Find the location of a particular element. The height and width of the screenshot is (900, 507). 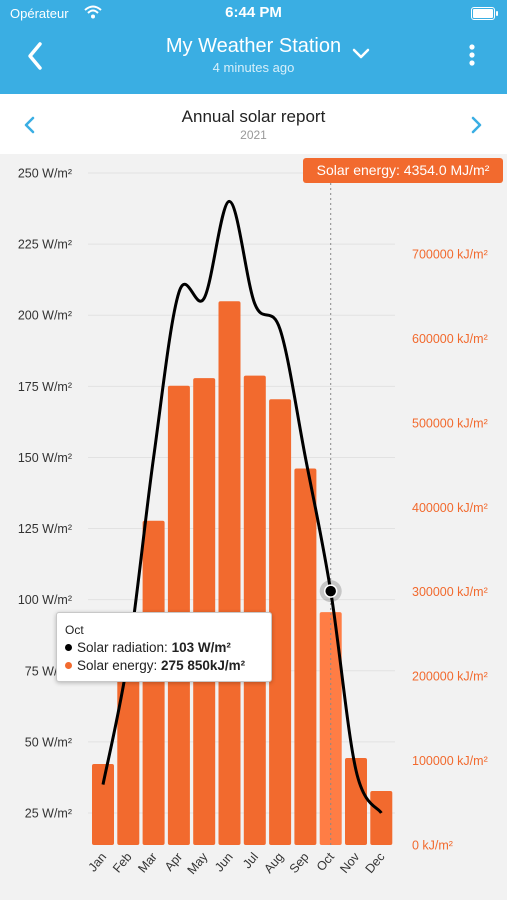

wifi-icon is located at coordinates (93, 13).